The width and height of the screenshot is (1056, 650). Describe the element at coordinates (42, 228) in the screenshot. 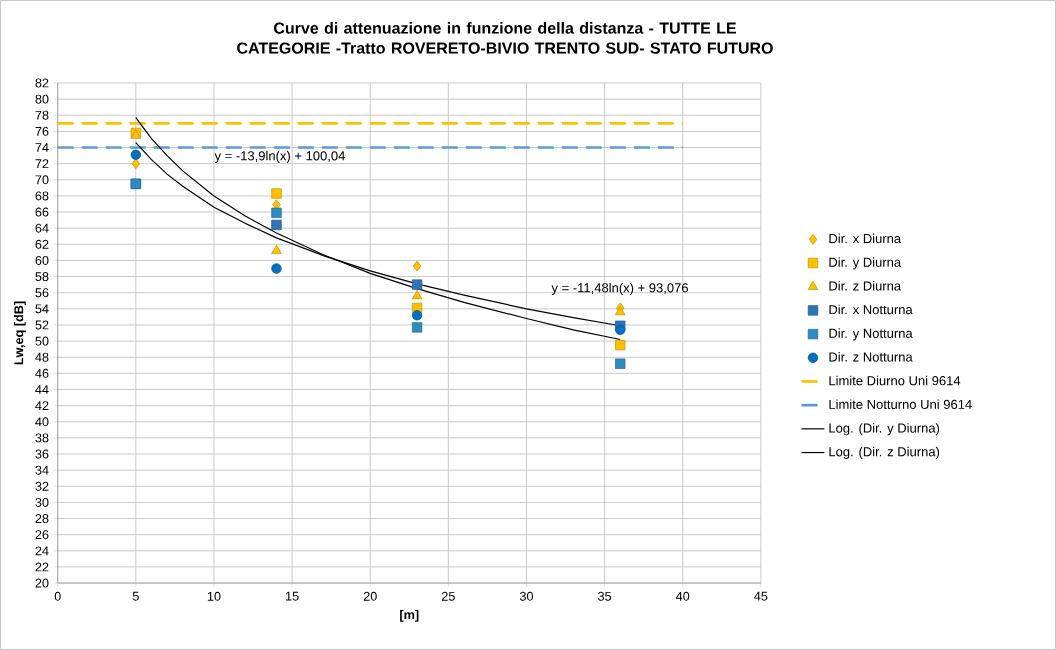

I see `y-tick-label: 64` at that location.